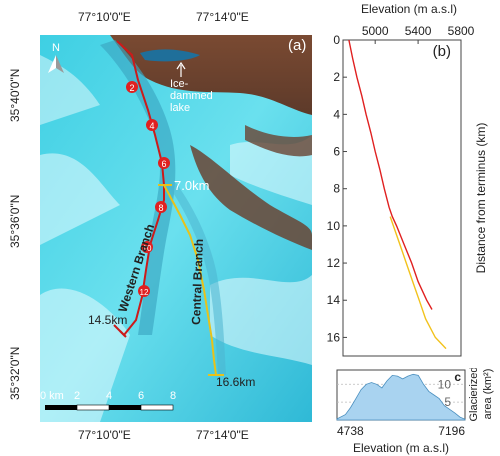  I want to click on hypsometry-y-ticks: 510, so click(445, 393).